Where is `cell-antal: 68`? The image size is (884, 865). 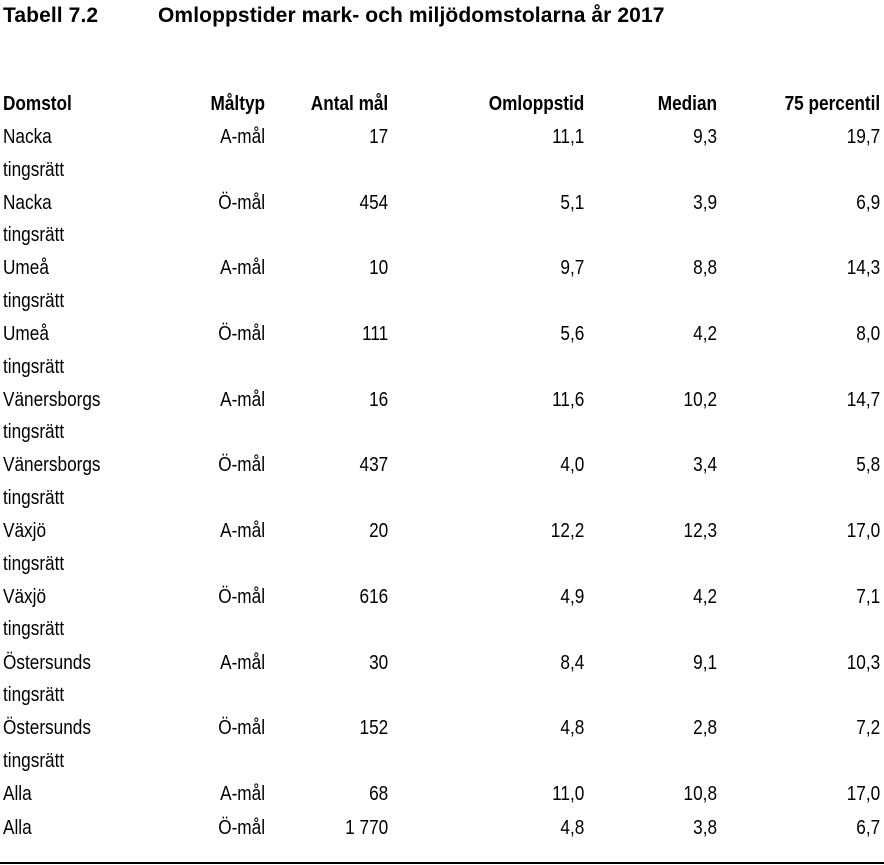 cell-antal: 68 is located at coordinates (379, 793).